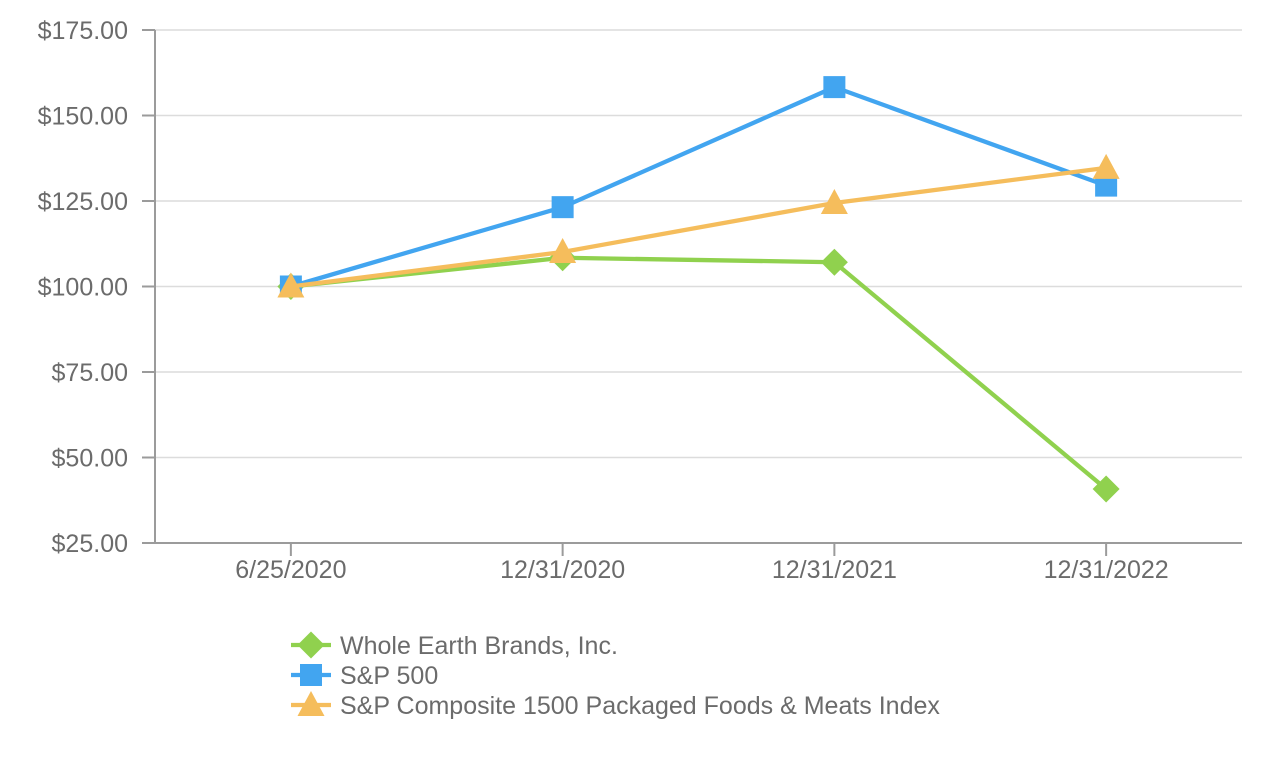 The image size is (1272, 760). I want to click on y-axis-label: $75.00, so click(90, 373).